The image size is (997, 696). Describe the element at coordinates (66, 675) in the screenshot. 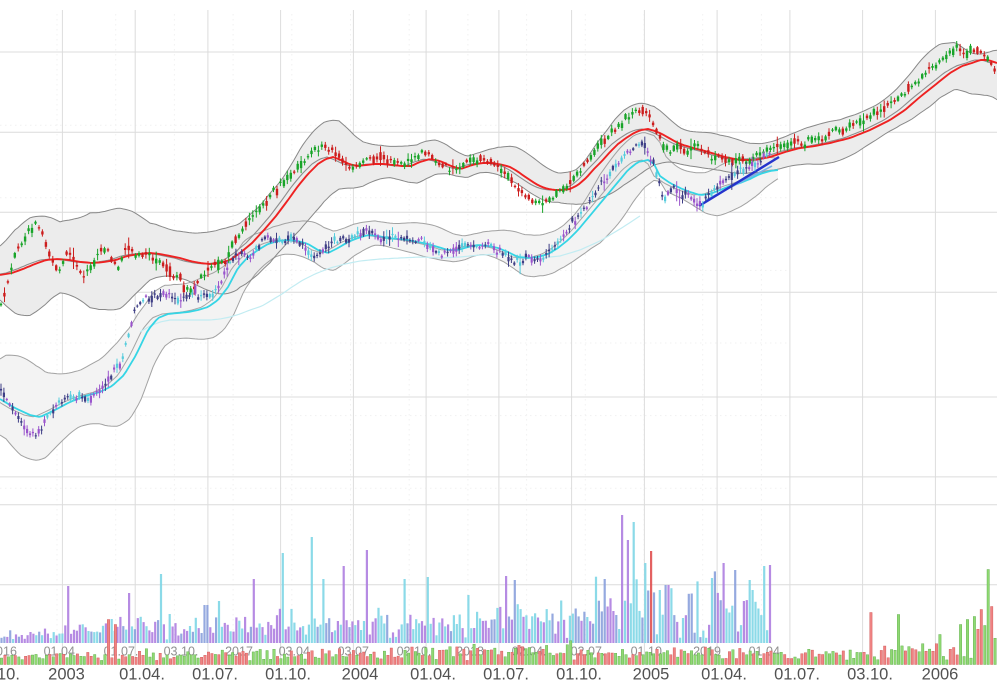

I see `svg-text: 2003` at that location.